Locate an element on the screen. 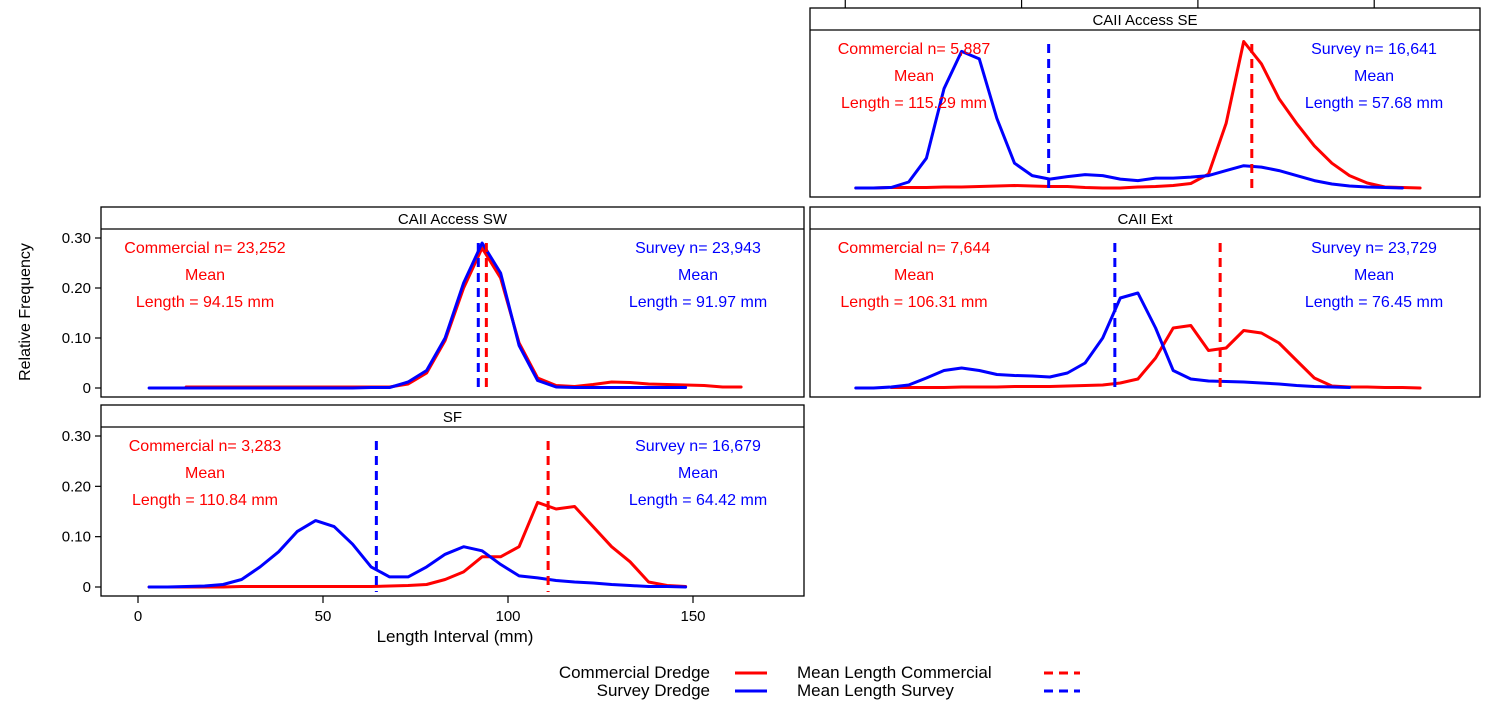  commercial-annotation: Length = 106.31 mm is located at coordinates (913, 302).